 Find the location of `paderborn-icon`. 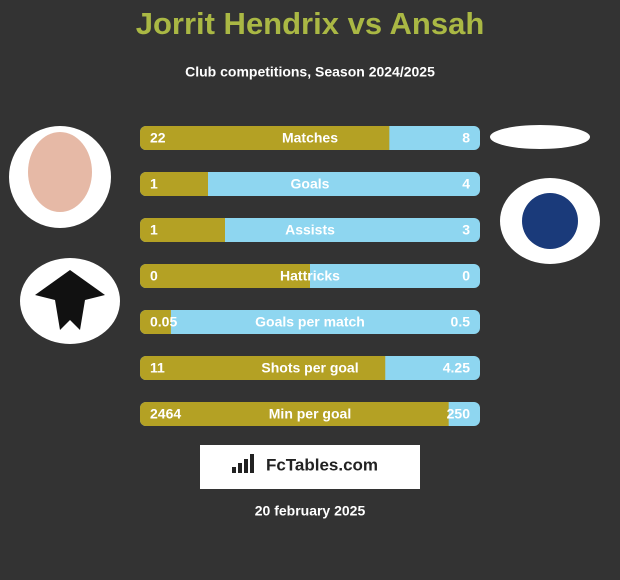

paderborn-icon is located at coordinates (550, 221).